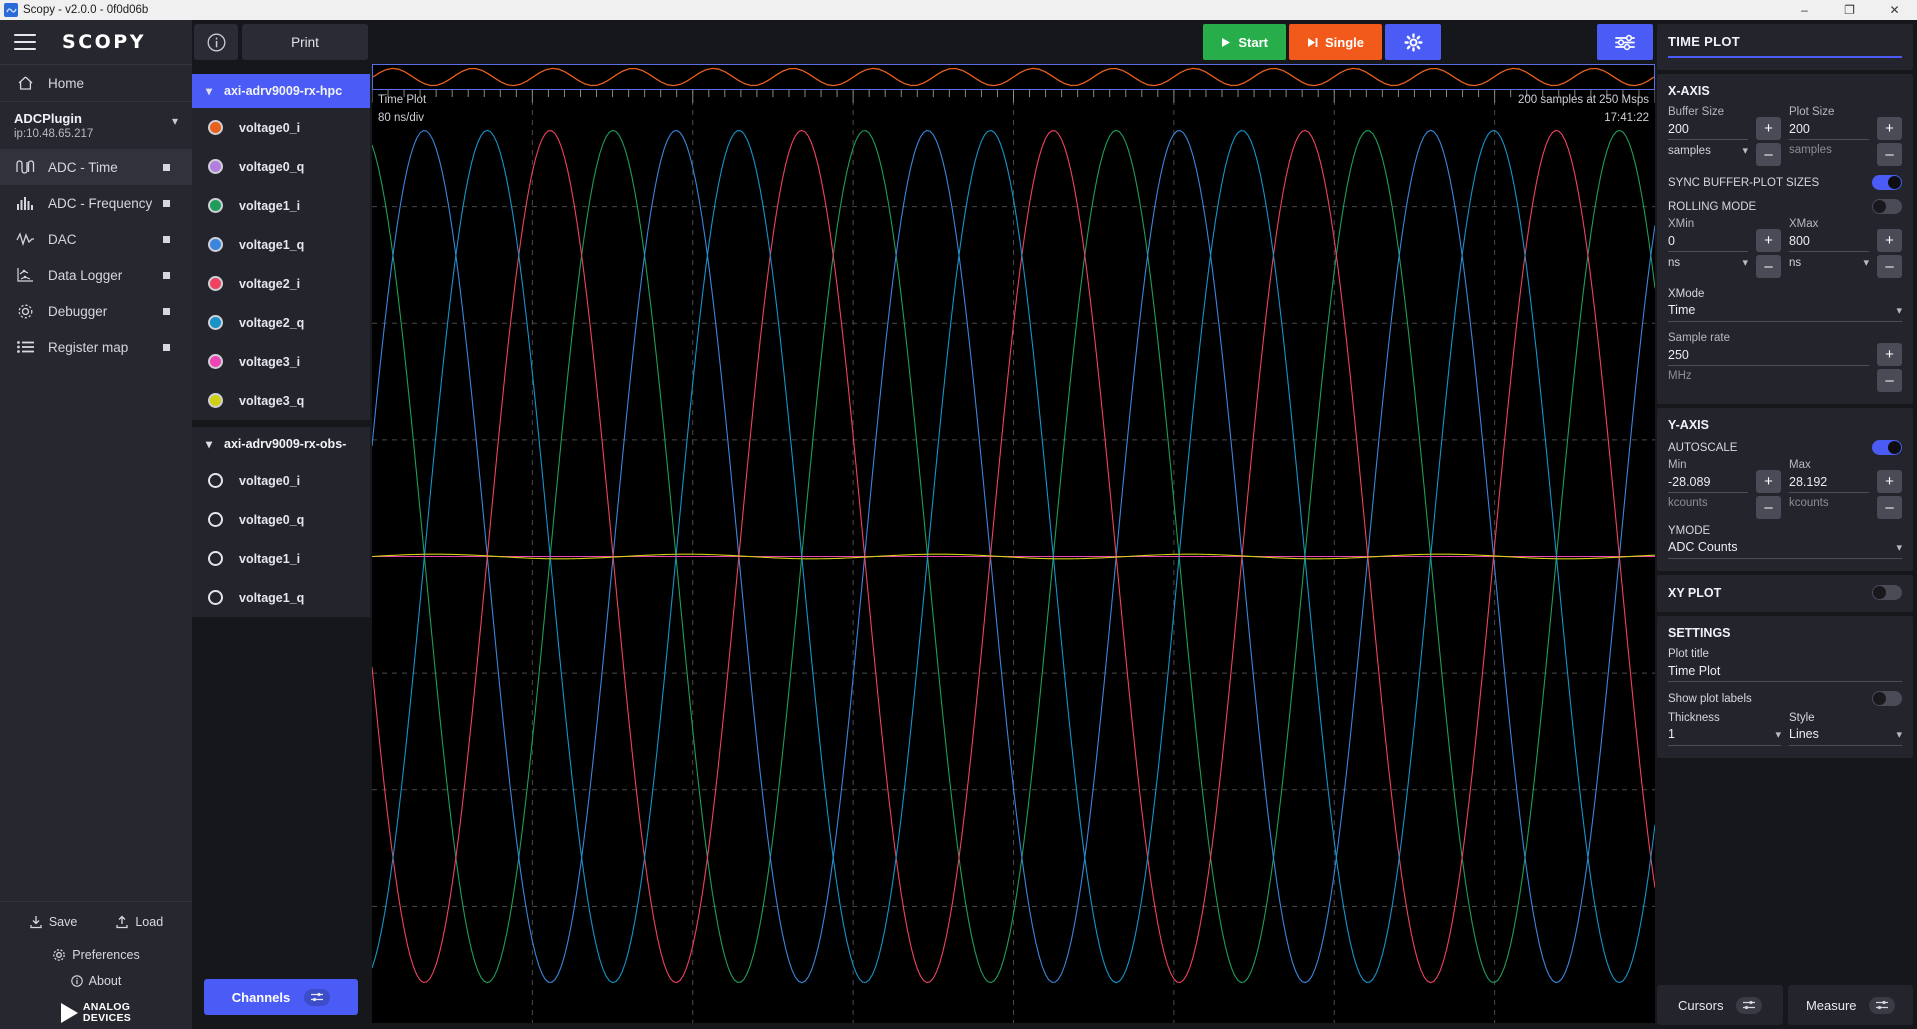 This screenshot has width=1917, height=1029. I want to click on right-panel-toggle, so click(1625, 42).